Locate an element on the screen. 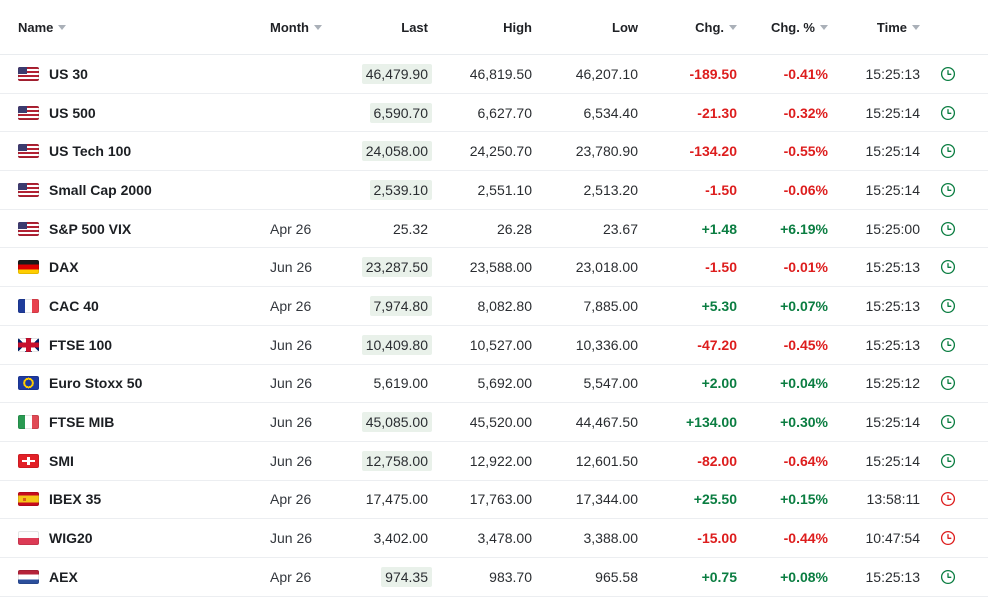  low-cell: 12,601.50 is located at coordinates (606, 460).